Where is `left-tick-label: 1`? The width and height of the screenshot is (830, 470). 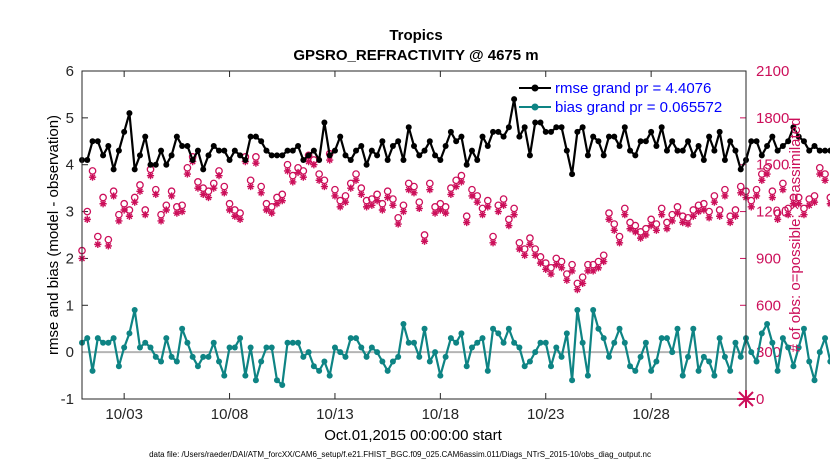 left-tick-label: 1 is located at coordinates (70, 305).